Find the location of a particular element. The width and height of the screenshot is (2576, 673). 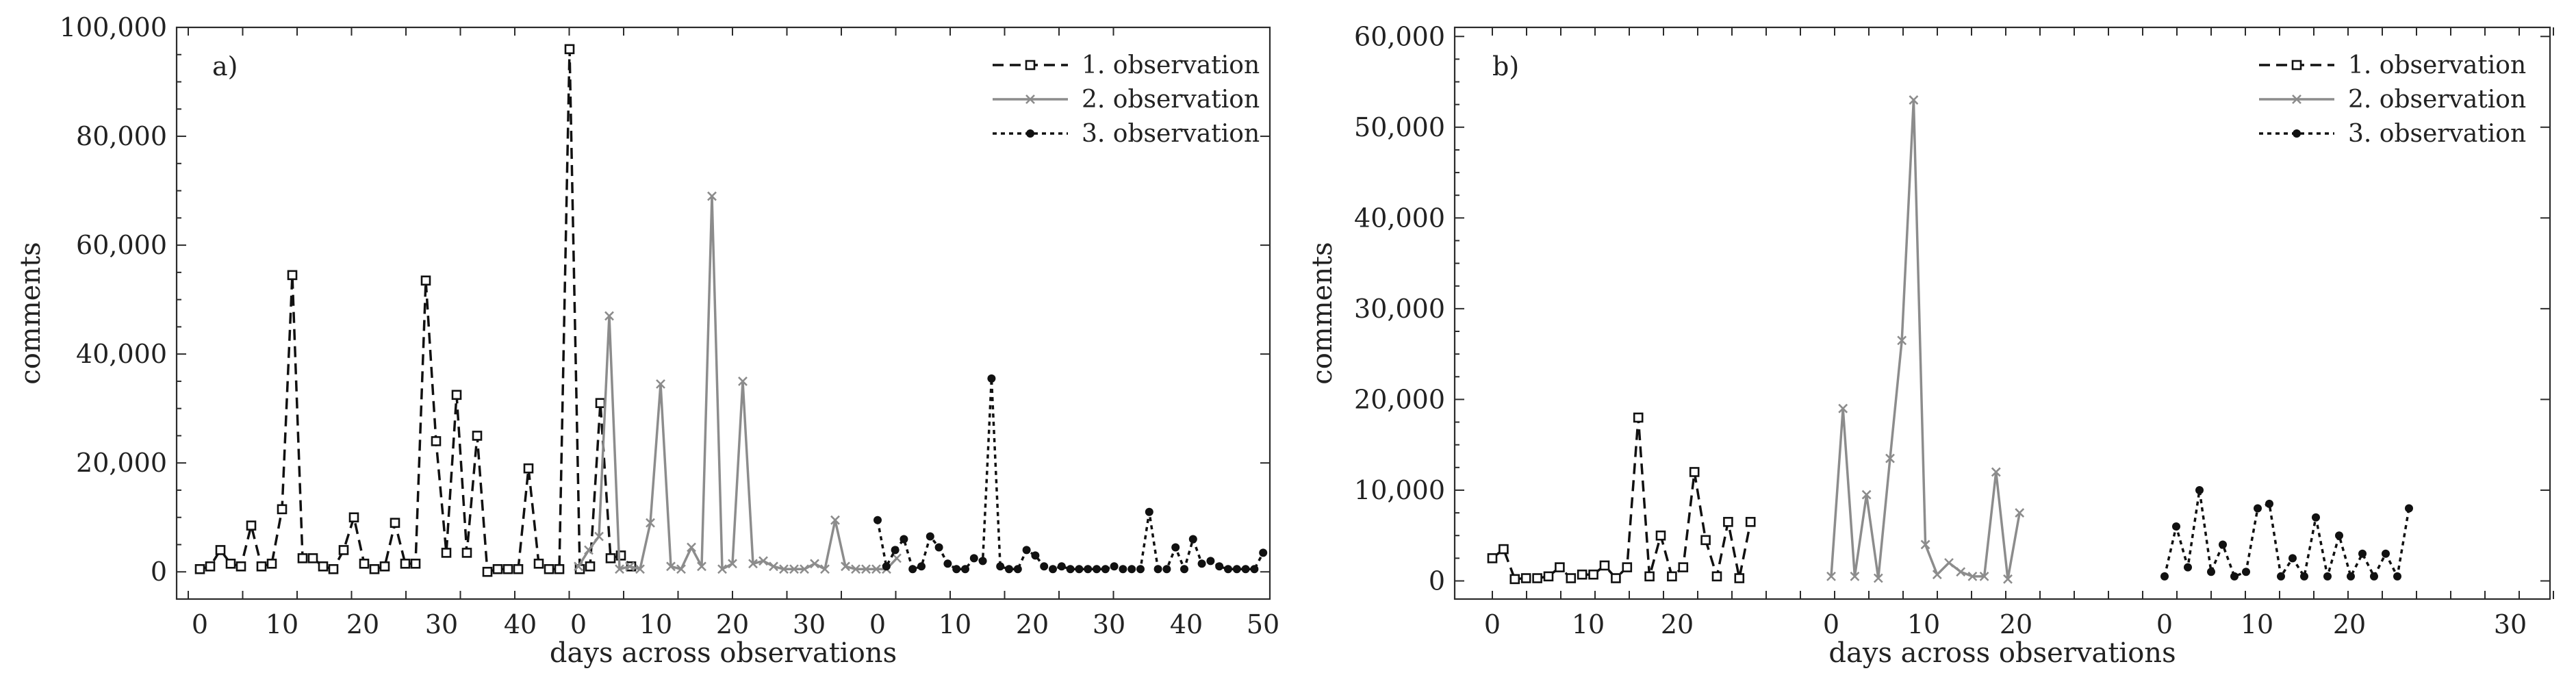

y-tick-label: 60,000 is located at coordinates (1399, 36).